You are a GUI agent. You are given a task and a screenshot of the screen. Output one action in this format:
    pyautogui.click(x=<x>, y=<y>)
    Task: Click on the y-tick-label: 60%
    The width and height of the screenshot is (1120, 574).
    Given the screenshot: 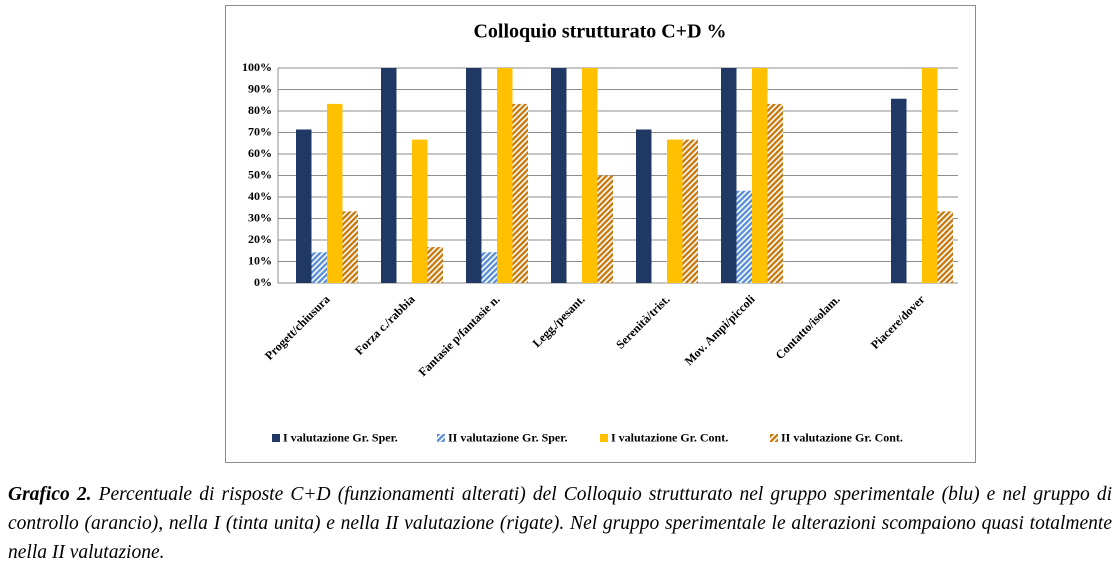 What is the action you would take?
    pyautogui.click(x=260, y=153)
    